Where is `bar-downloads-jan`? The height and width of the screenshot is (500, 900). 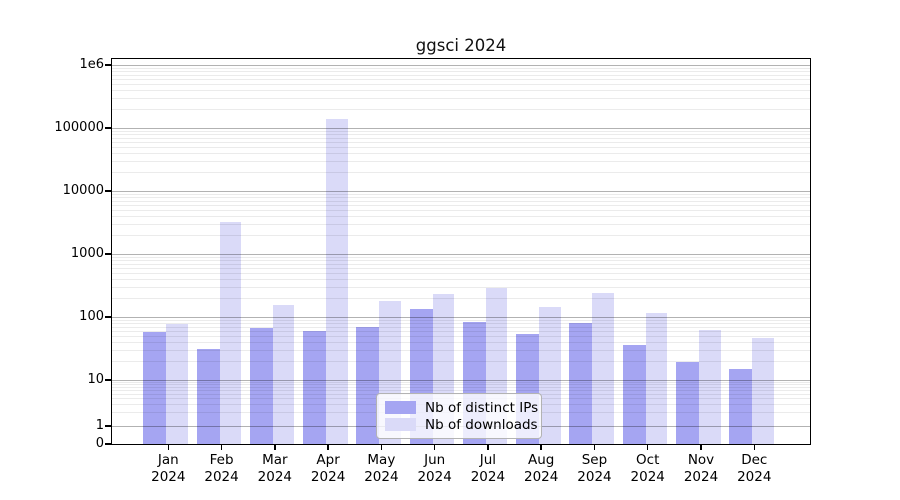
bar-downloads-jan is located at coordinates (177, 383).